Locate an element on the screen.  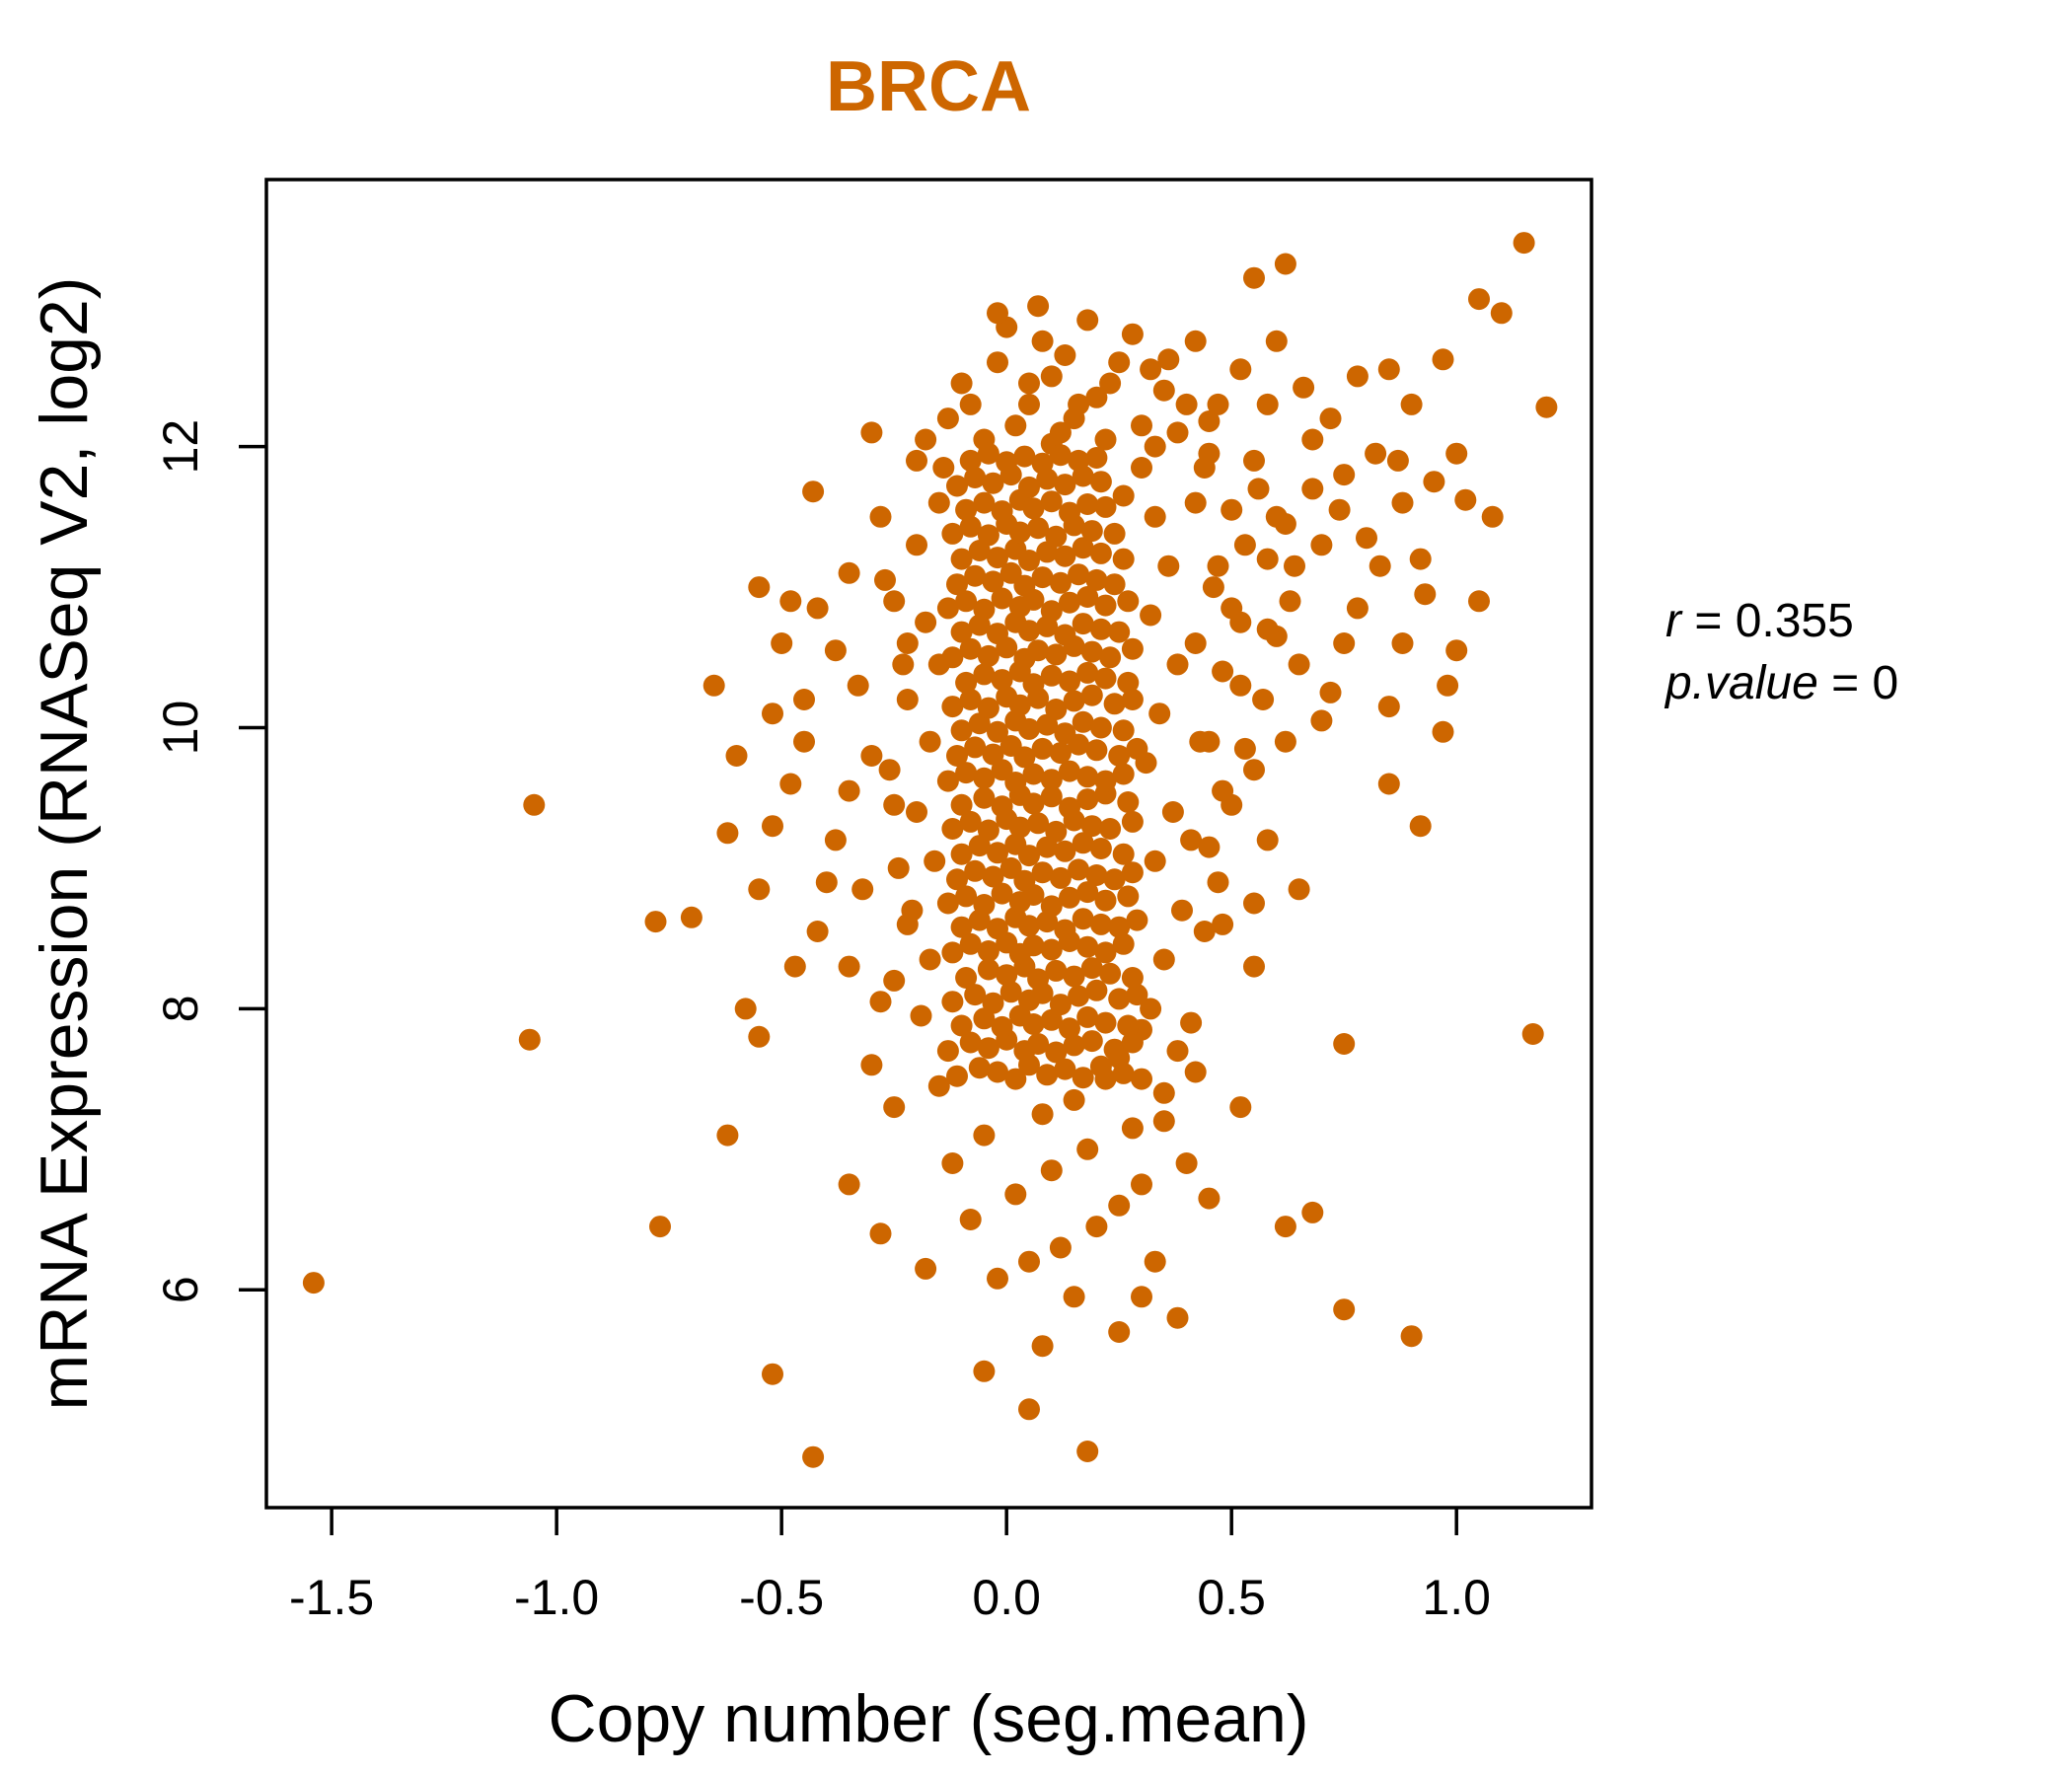
chart-title: BRCA is located at coordinates (929, 86).